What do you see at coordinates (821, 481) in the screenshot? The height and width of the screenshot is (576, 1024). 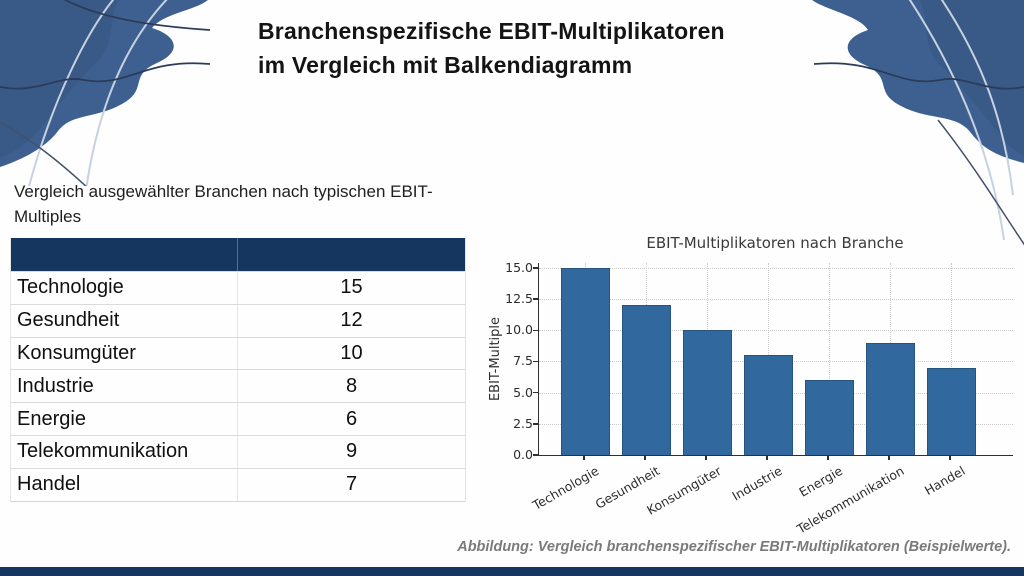 I see `x-tick-label: Energie` at bounding box center [821, 481].